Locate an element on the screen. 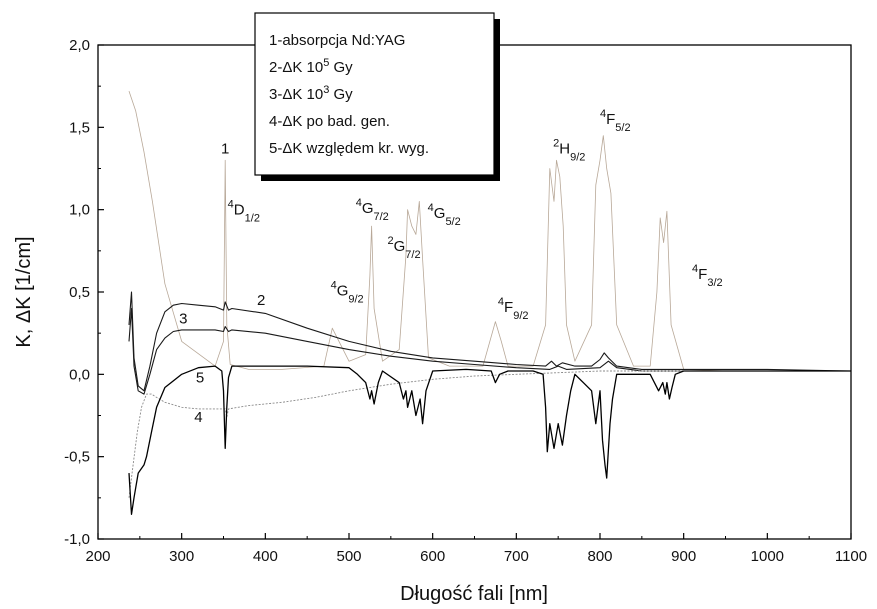 Image resolution: width=877 pixels, height=609 pixels. legend-box is located at coordinates (374, 94).